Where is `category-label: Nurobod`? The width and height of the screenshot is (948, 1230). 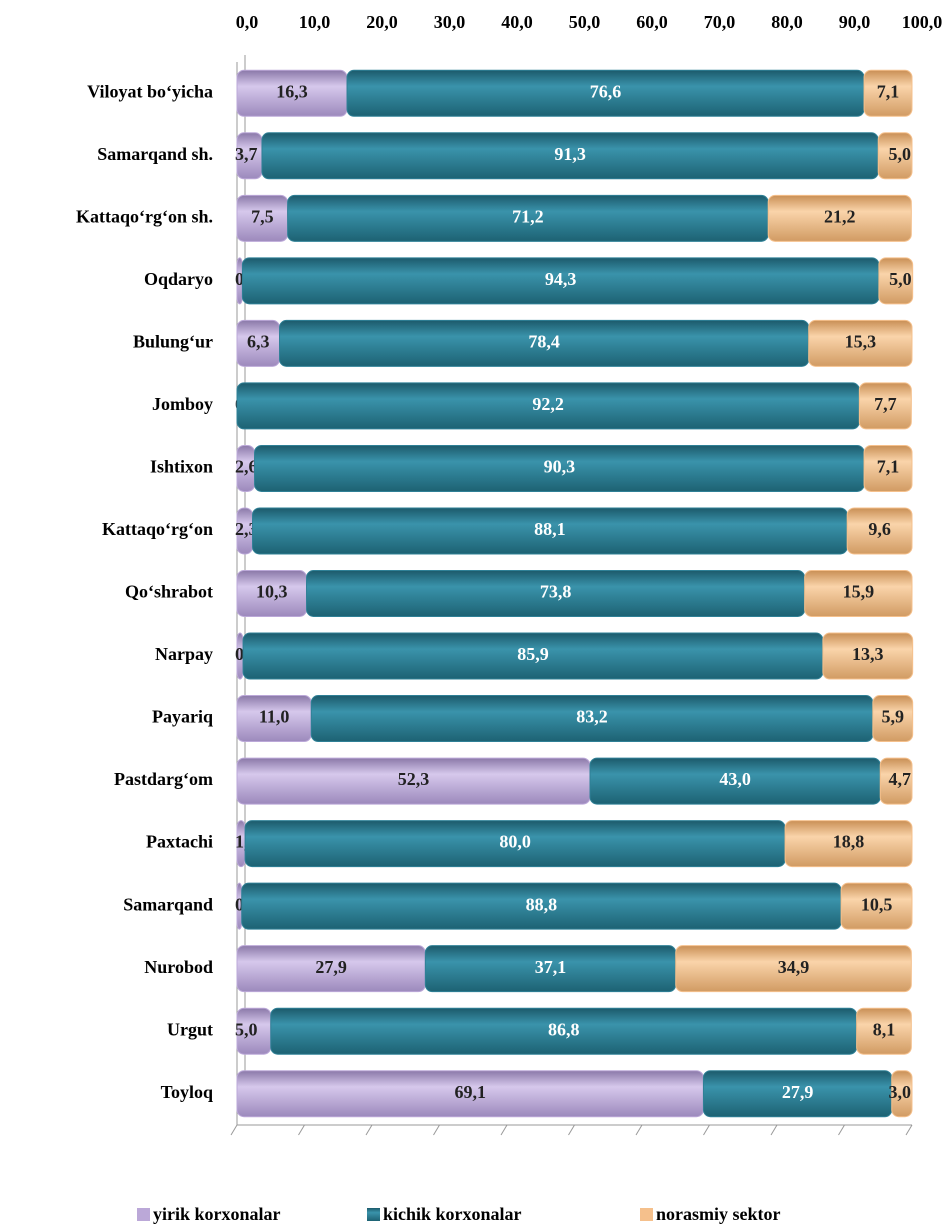
category-label: Nurobod is located at coordinates (178, 967).